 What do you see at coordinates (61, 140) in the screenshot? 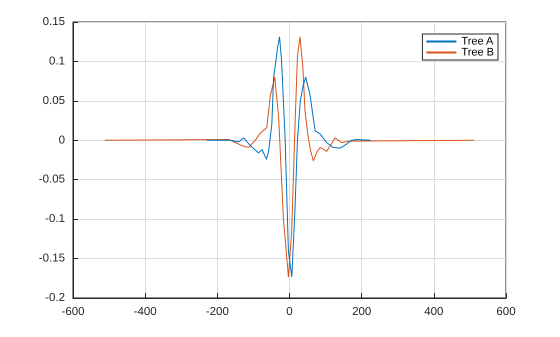
I see `y-tick-label: 0` at bounding box center [61, 140].